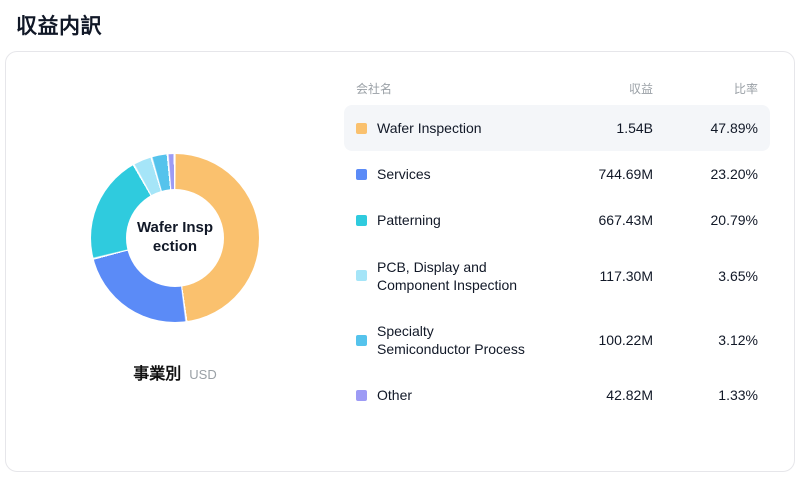 This screenshot has height=482, width=800. What do you see at coordinates (738, 395) in the screenshot?
I see `series-ratio: 1.33%` at bounding box center [738, 395].